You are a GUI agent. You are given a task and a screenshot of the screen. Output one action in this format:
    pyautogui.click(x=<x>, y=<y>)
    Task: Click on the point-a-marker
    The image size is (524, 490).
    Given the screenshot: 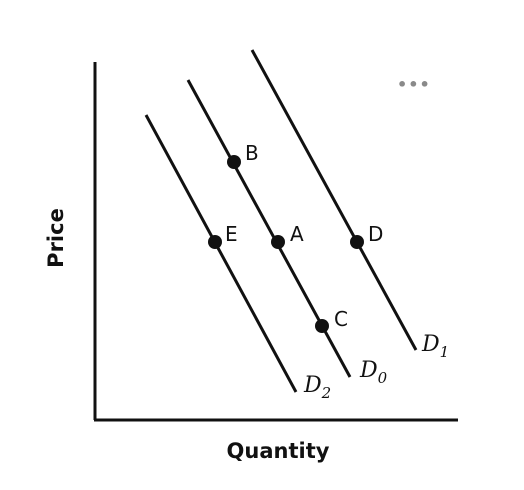 What is the action you would take?
    pyautogui.click(x=278, y=242)
    